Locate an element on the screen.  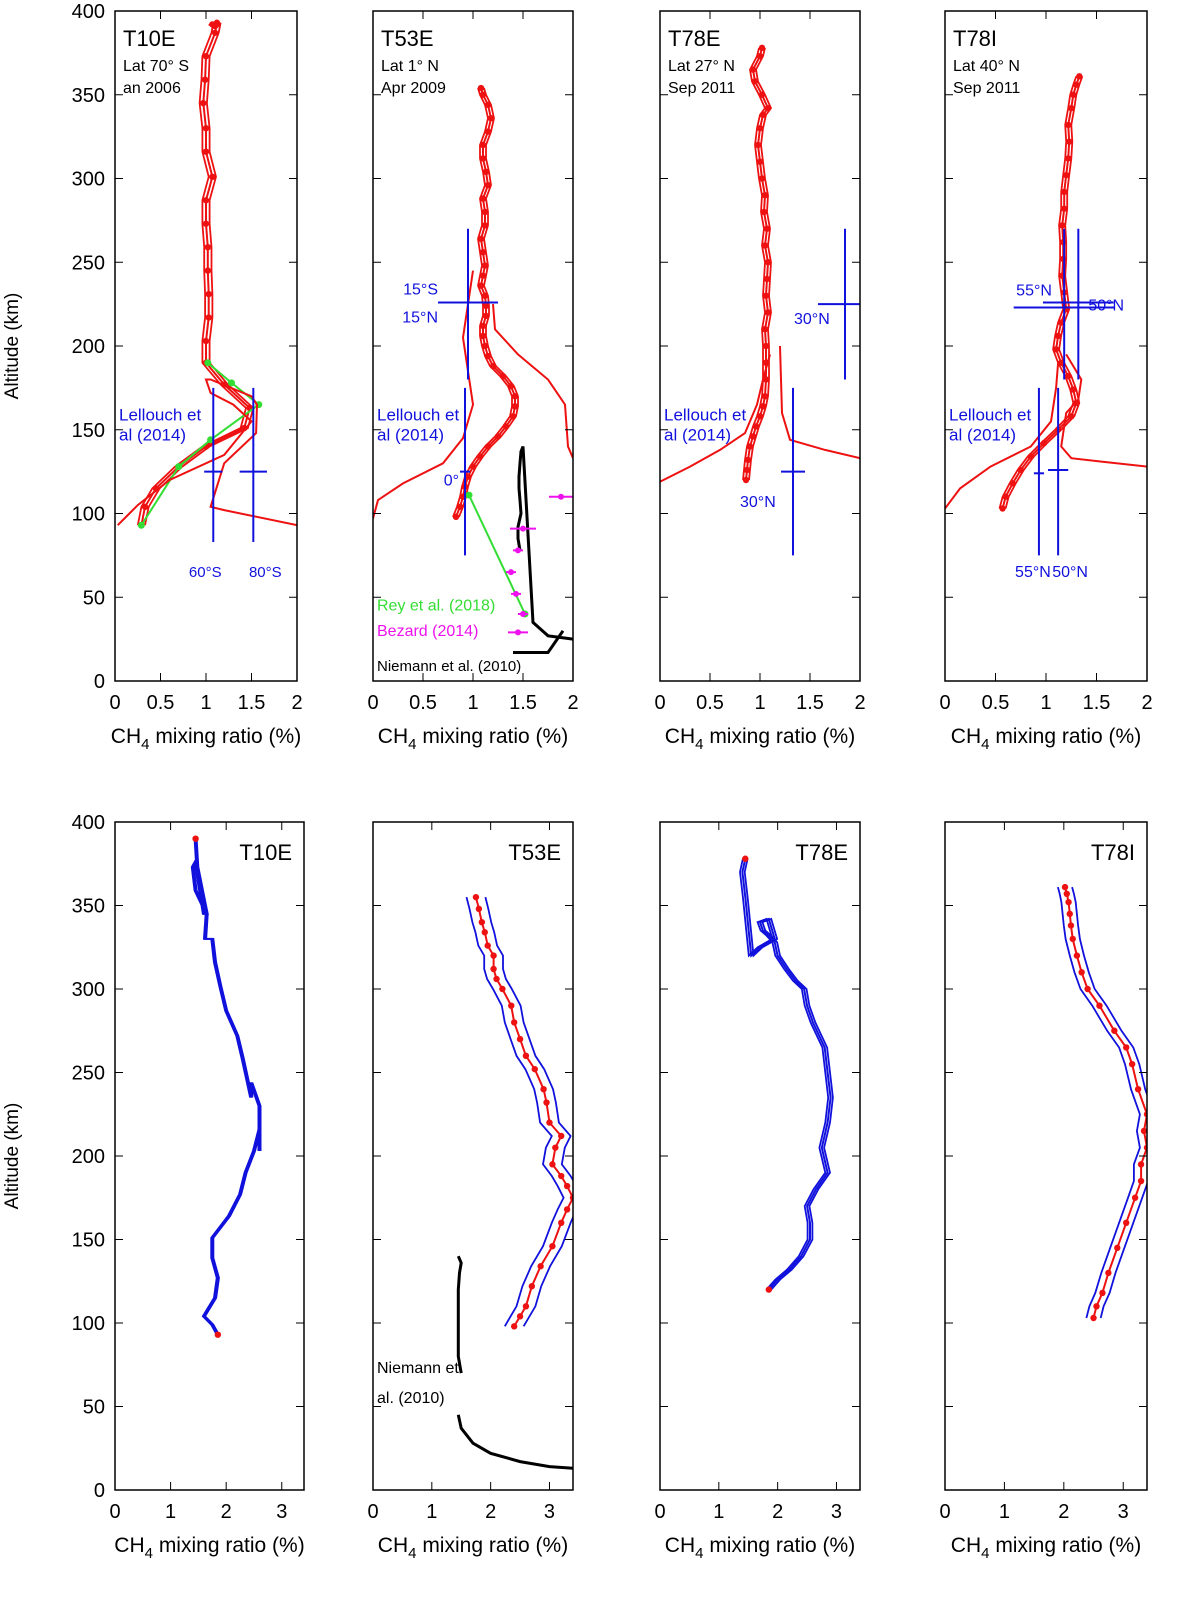
panel-title: T78I is located at coordinates (1113, 852).